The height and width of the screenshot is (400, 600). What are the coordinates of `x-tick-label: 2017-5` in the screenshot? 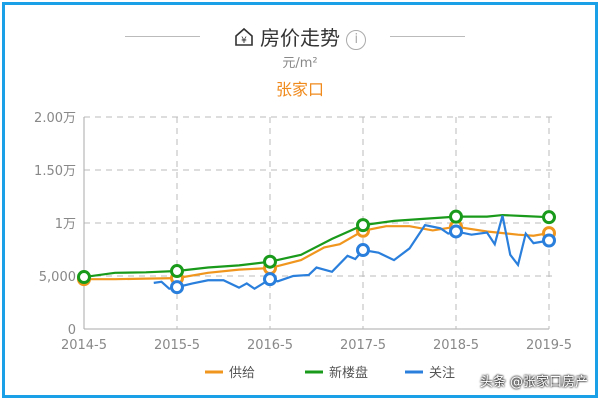 It's located at (363, 345).